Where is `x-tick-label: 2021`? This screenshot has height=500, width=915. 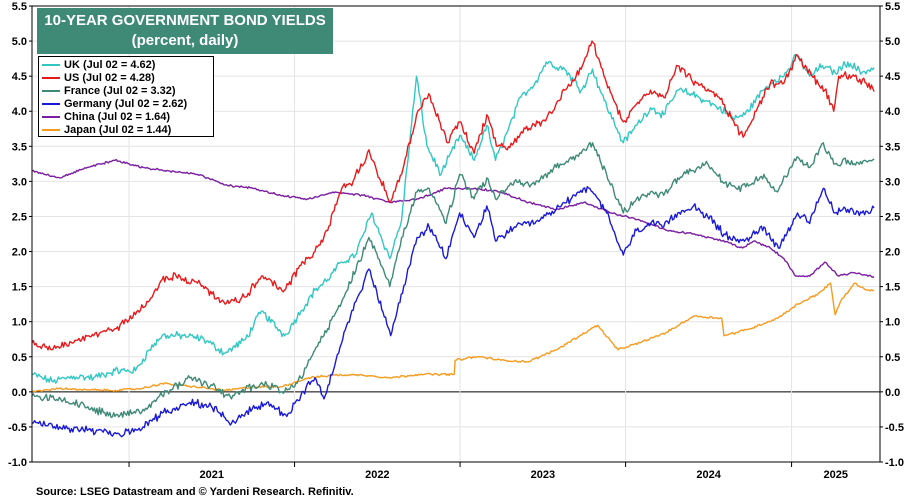 x-tick-label: 2021 is located at coordinates (212, 475).